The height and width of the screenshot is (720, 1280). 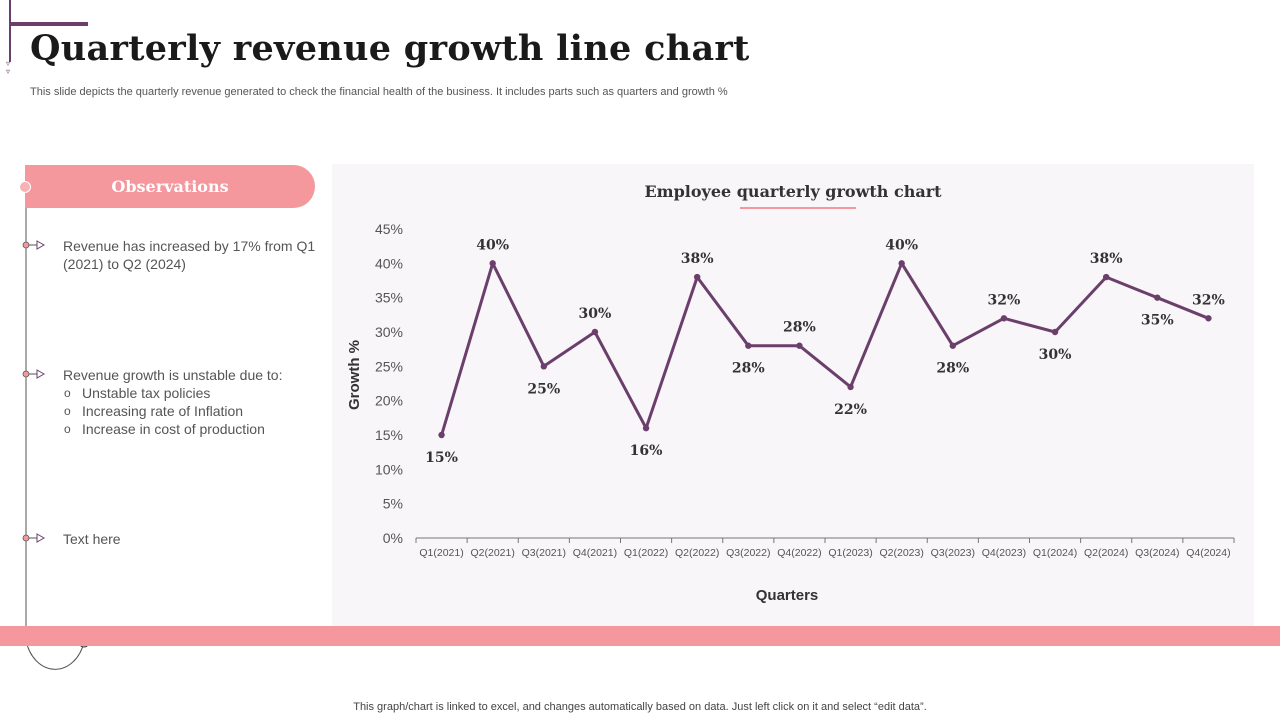 What do you see at coordinates (1157, 553) in the screenshot?
I see `x-tick-label: Q3(2024)` at bounding box center [1157, 553].